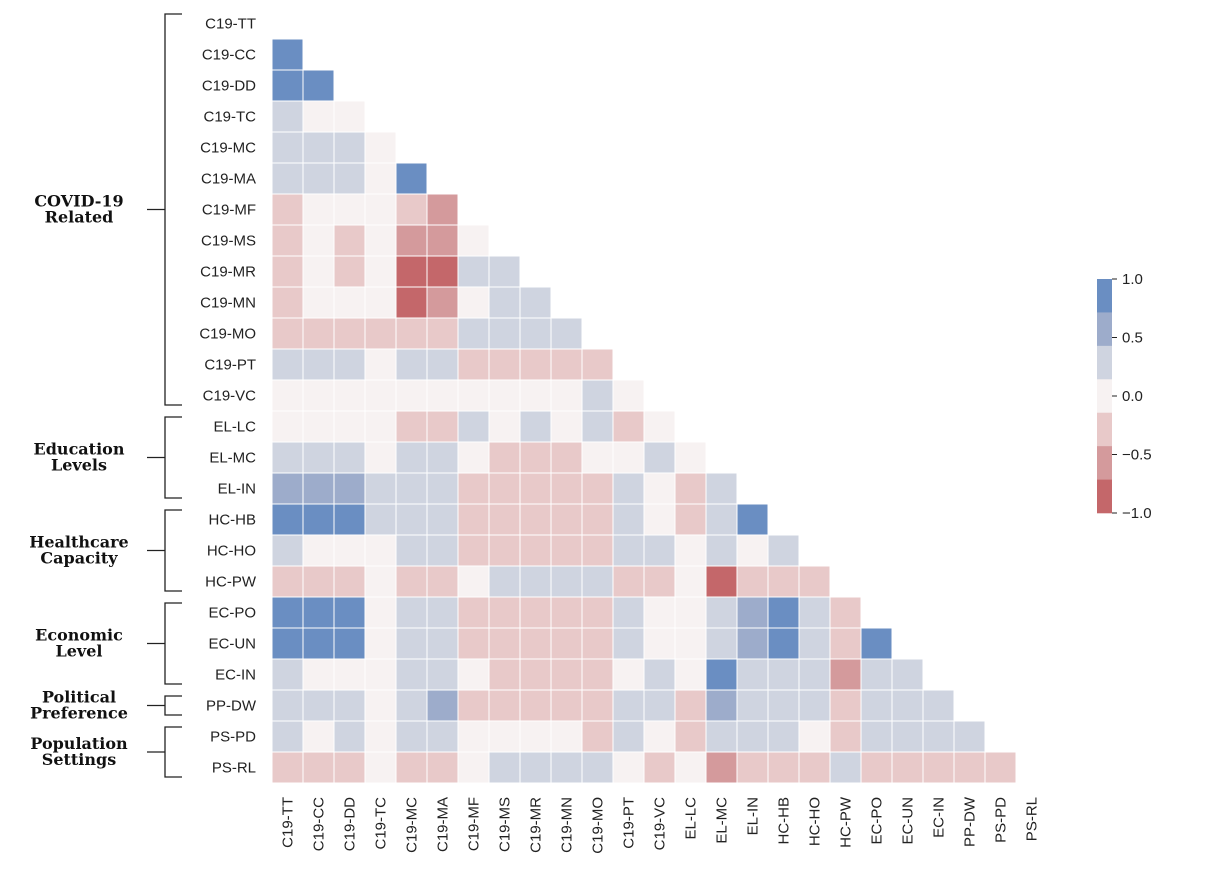  What do you see at coordinates (690, 581) in the screenshot?
I see `heatmap-cell-HC-PW-EL-LC` at bounding box center [690, 581].